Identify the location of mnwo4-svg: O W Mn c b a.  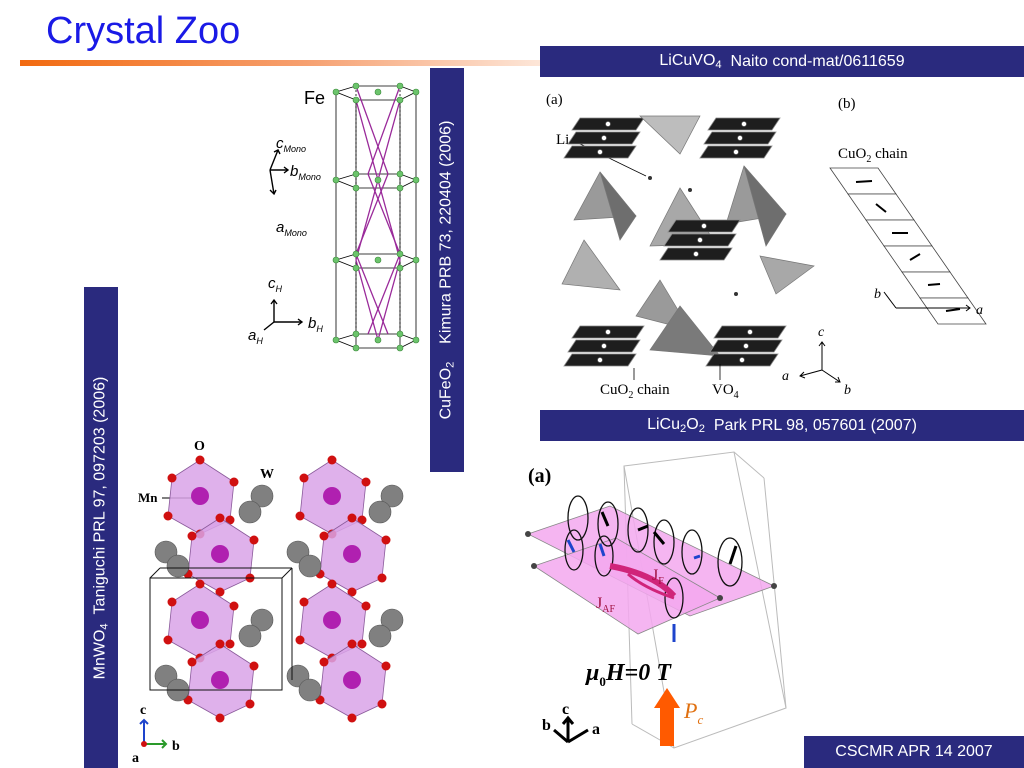
(268, 602).